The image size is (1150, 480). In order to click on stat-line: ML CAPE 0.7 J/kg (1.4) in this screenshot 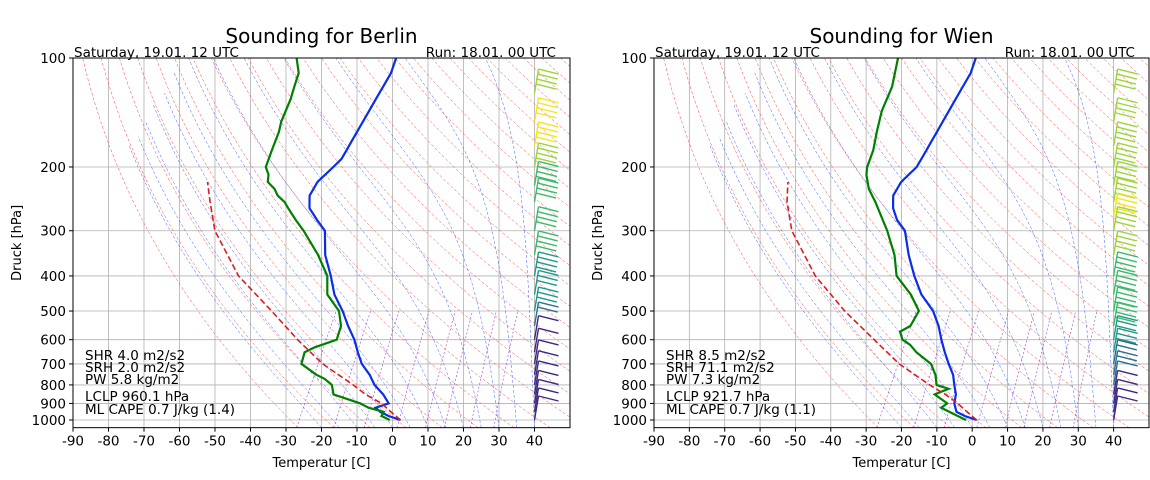, I will do `click(160, 410)`.